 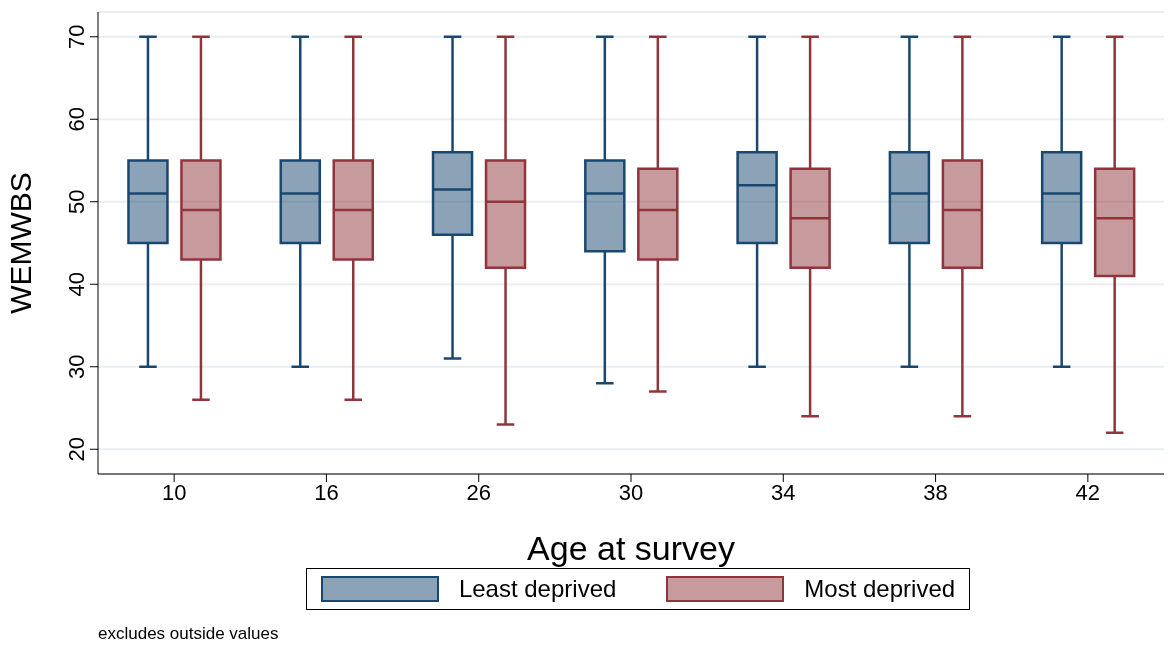 What do you see at coordinates (1088, 492) in the screenshot?
I see `x-tick-label: 42` at bounding box center [1088, 492].